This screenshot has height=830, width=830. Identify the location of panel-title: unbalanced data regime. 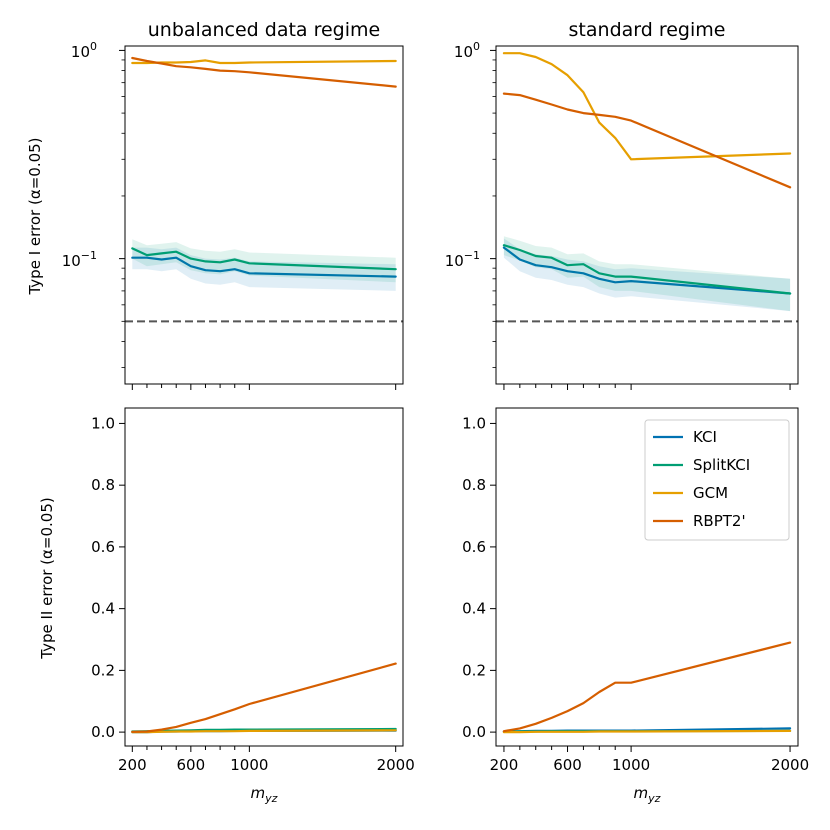
(264, 30).